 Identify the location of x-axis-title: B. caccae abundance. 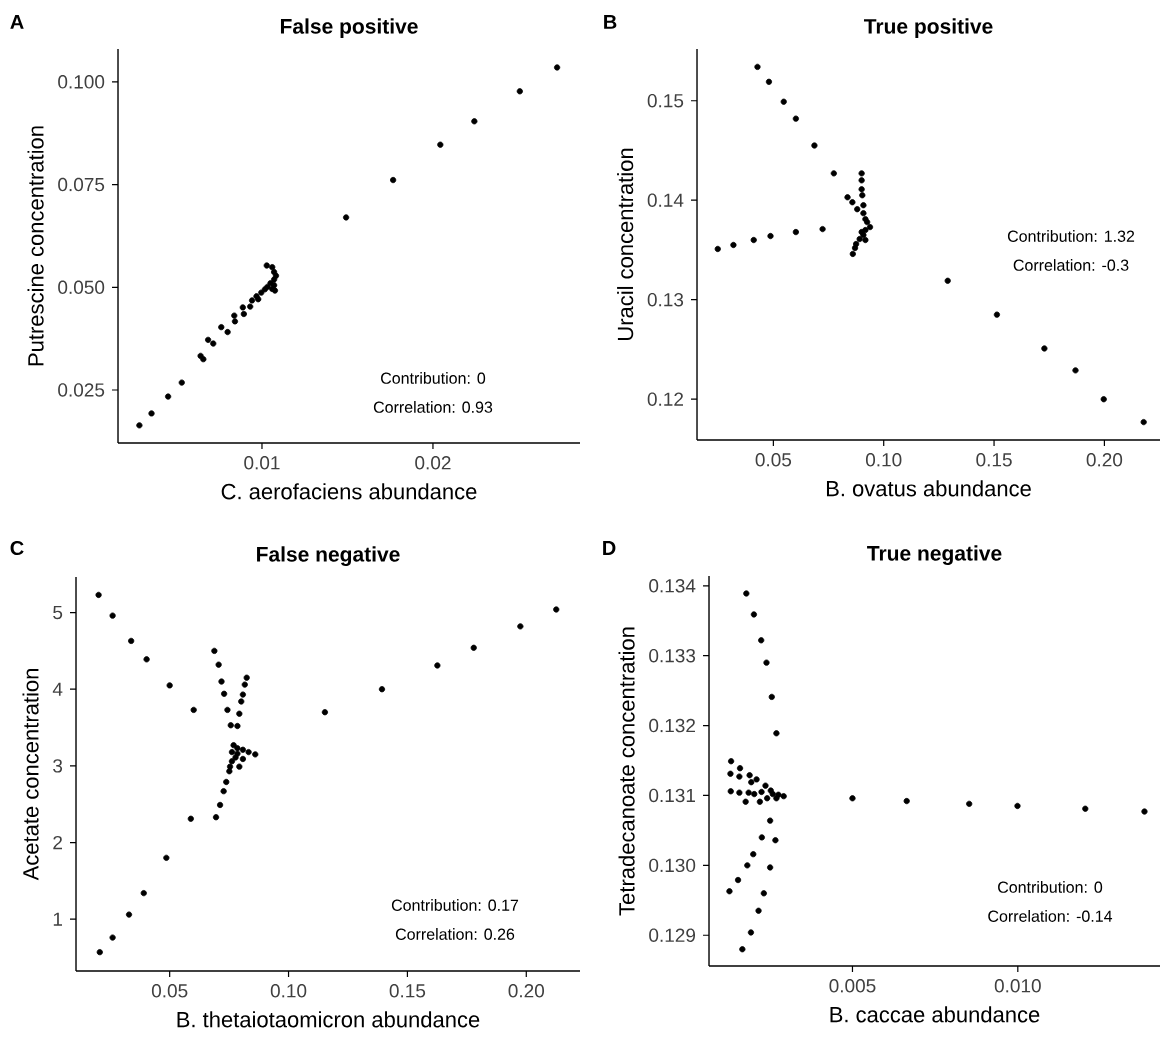
(935, 1014).